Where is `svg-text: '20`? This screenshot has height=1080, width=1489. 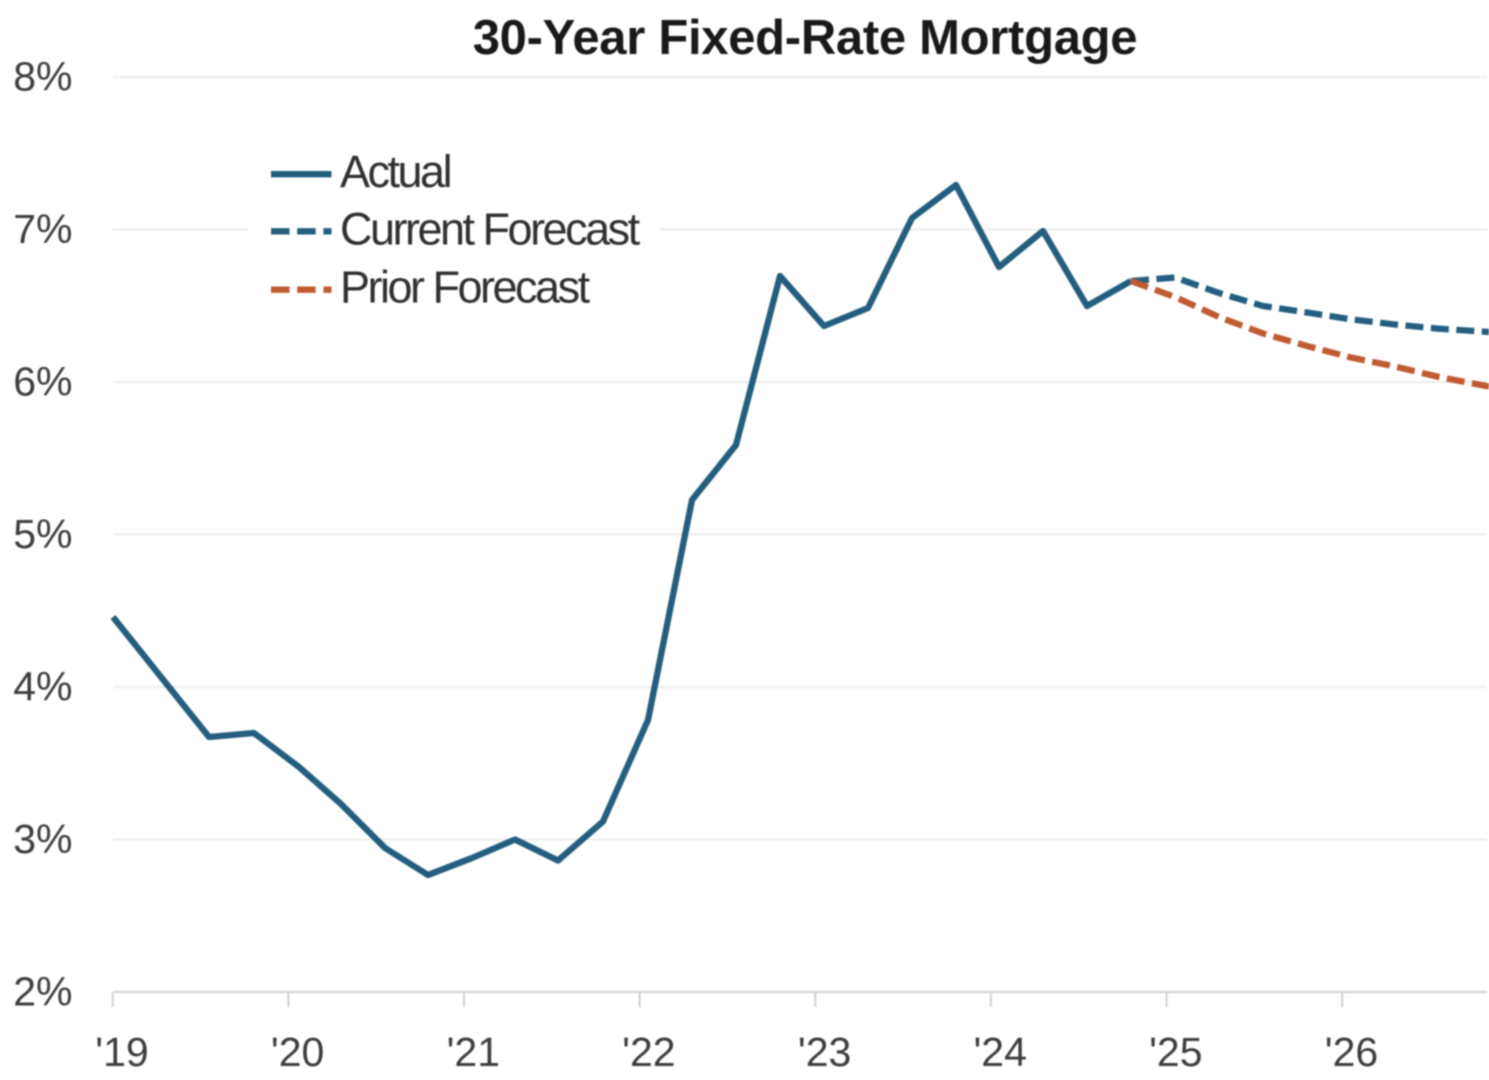 svg-text: '20 is located at coordinates (297, 1052).